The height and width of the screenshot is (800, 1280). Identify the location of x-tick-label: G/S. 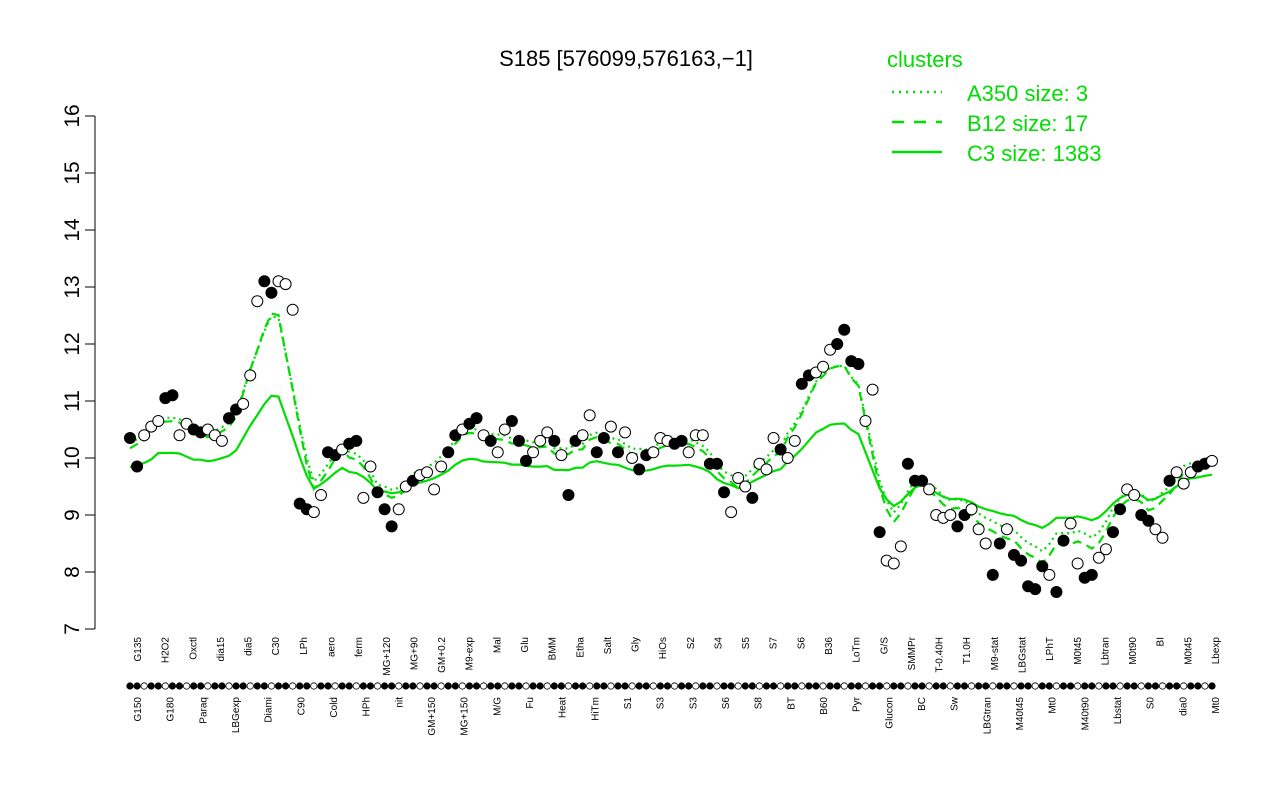
(884, 646).